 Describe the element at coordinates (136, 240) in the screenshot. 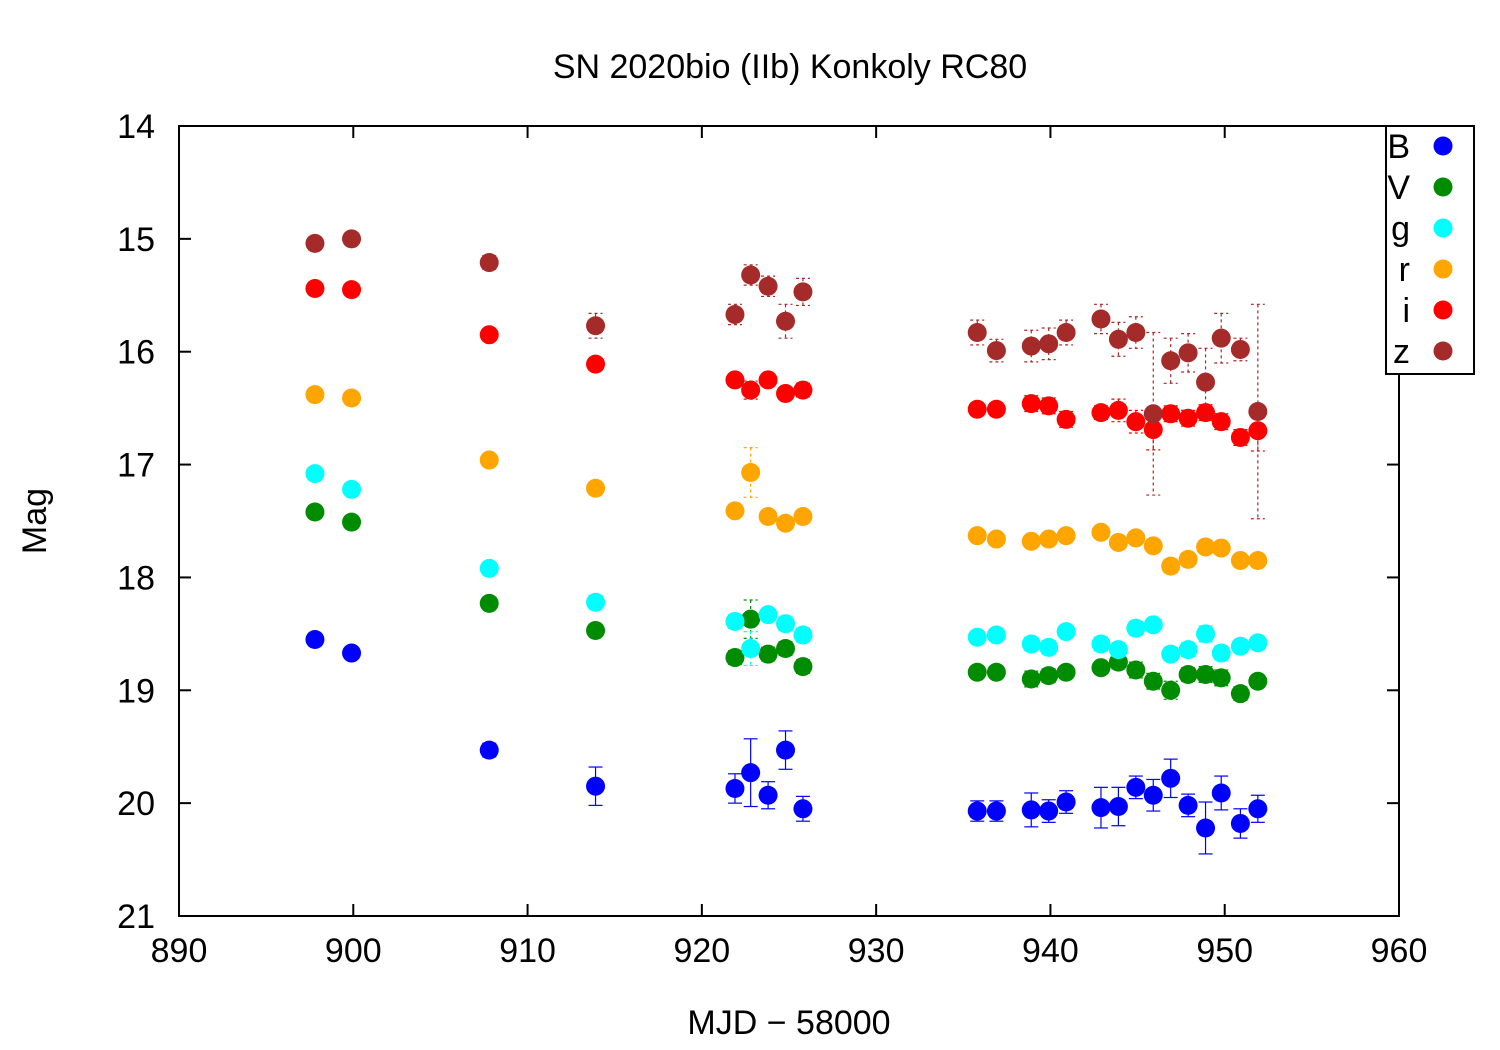

I see `y-tick-label: 15` at that location.